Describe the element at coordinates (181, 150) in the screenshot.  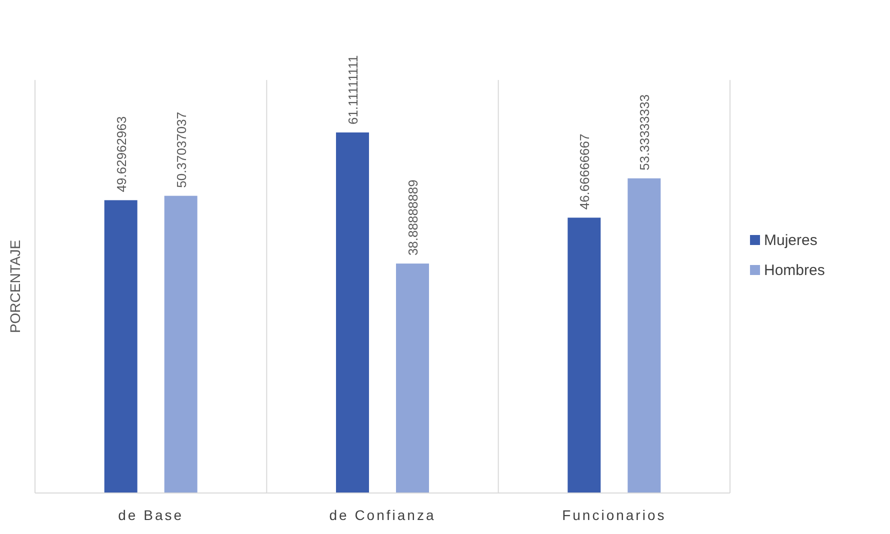
I see `data-label: 50.37037037` at that location.